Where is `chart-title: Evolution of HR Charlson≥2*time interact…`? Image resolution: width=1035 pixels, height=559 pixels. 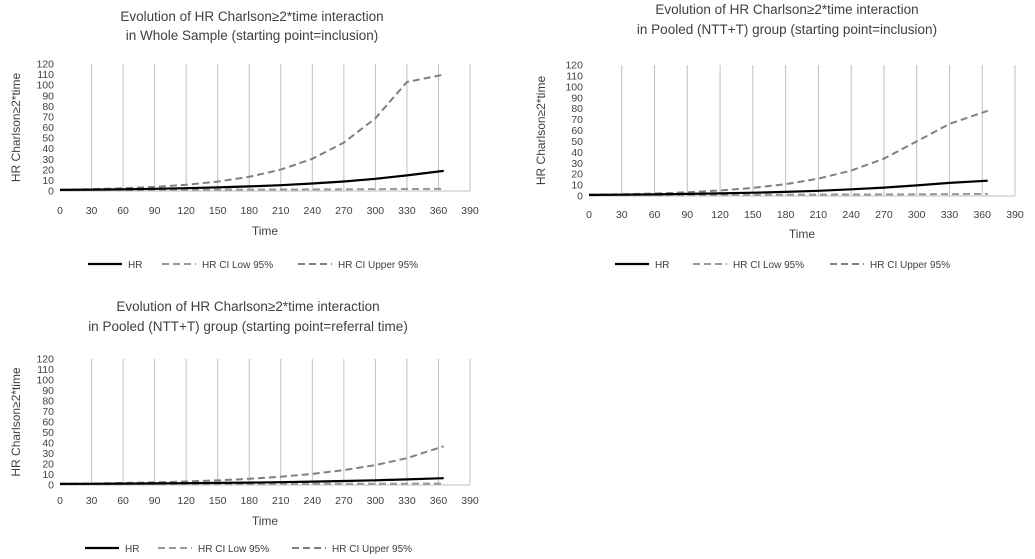
chart-title: Evolution of HR Charlson≥2*time interact… is located at coordinates (251, 16).